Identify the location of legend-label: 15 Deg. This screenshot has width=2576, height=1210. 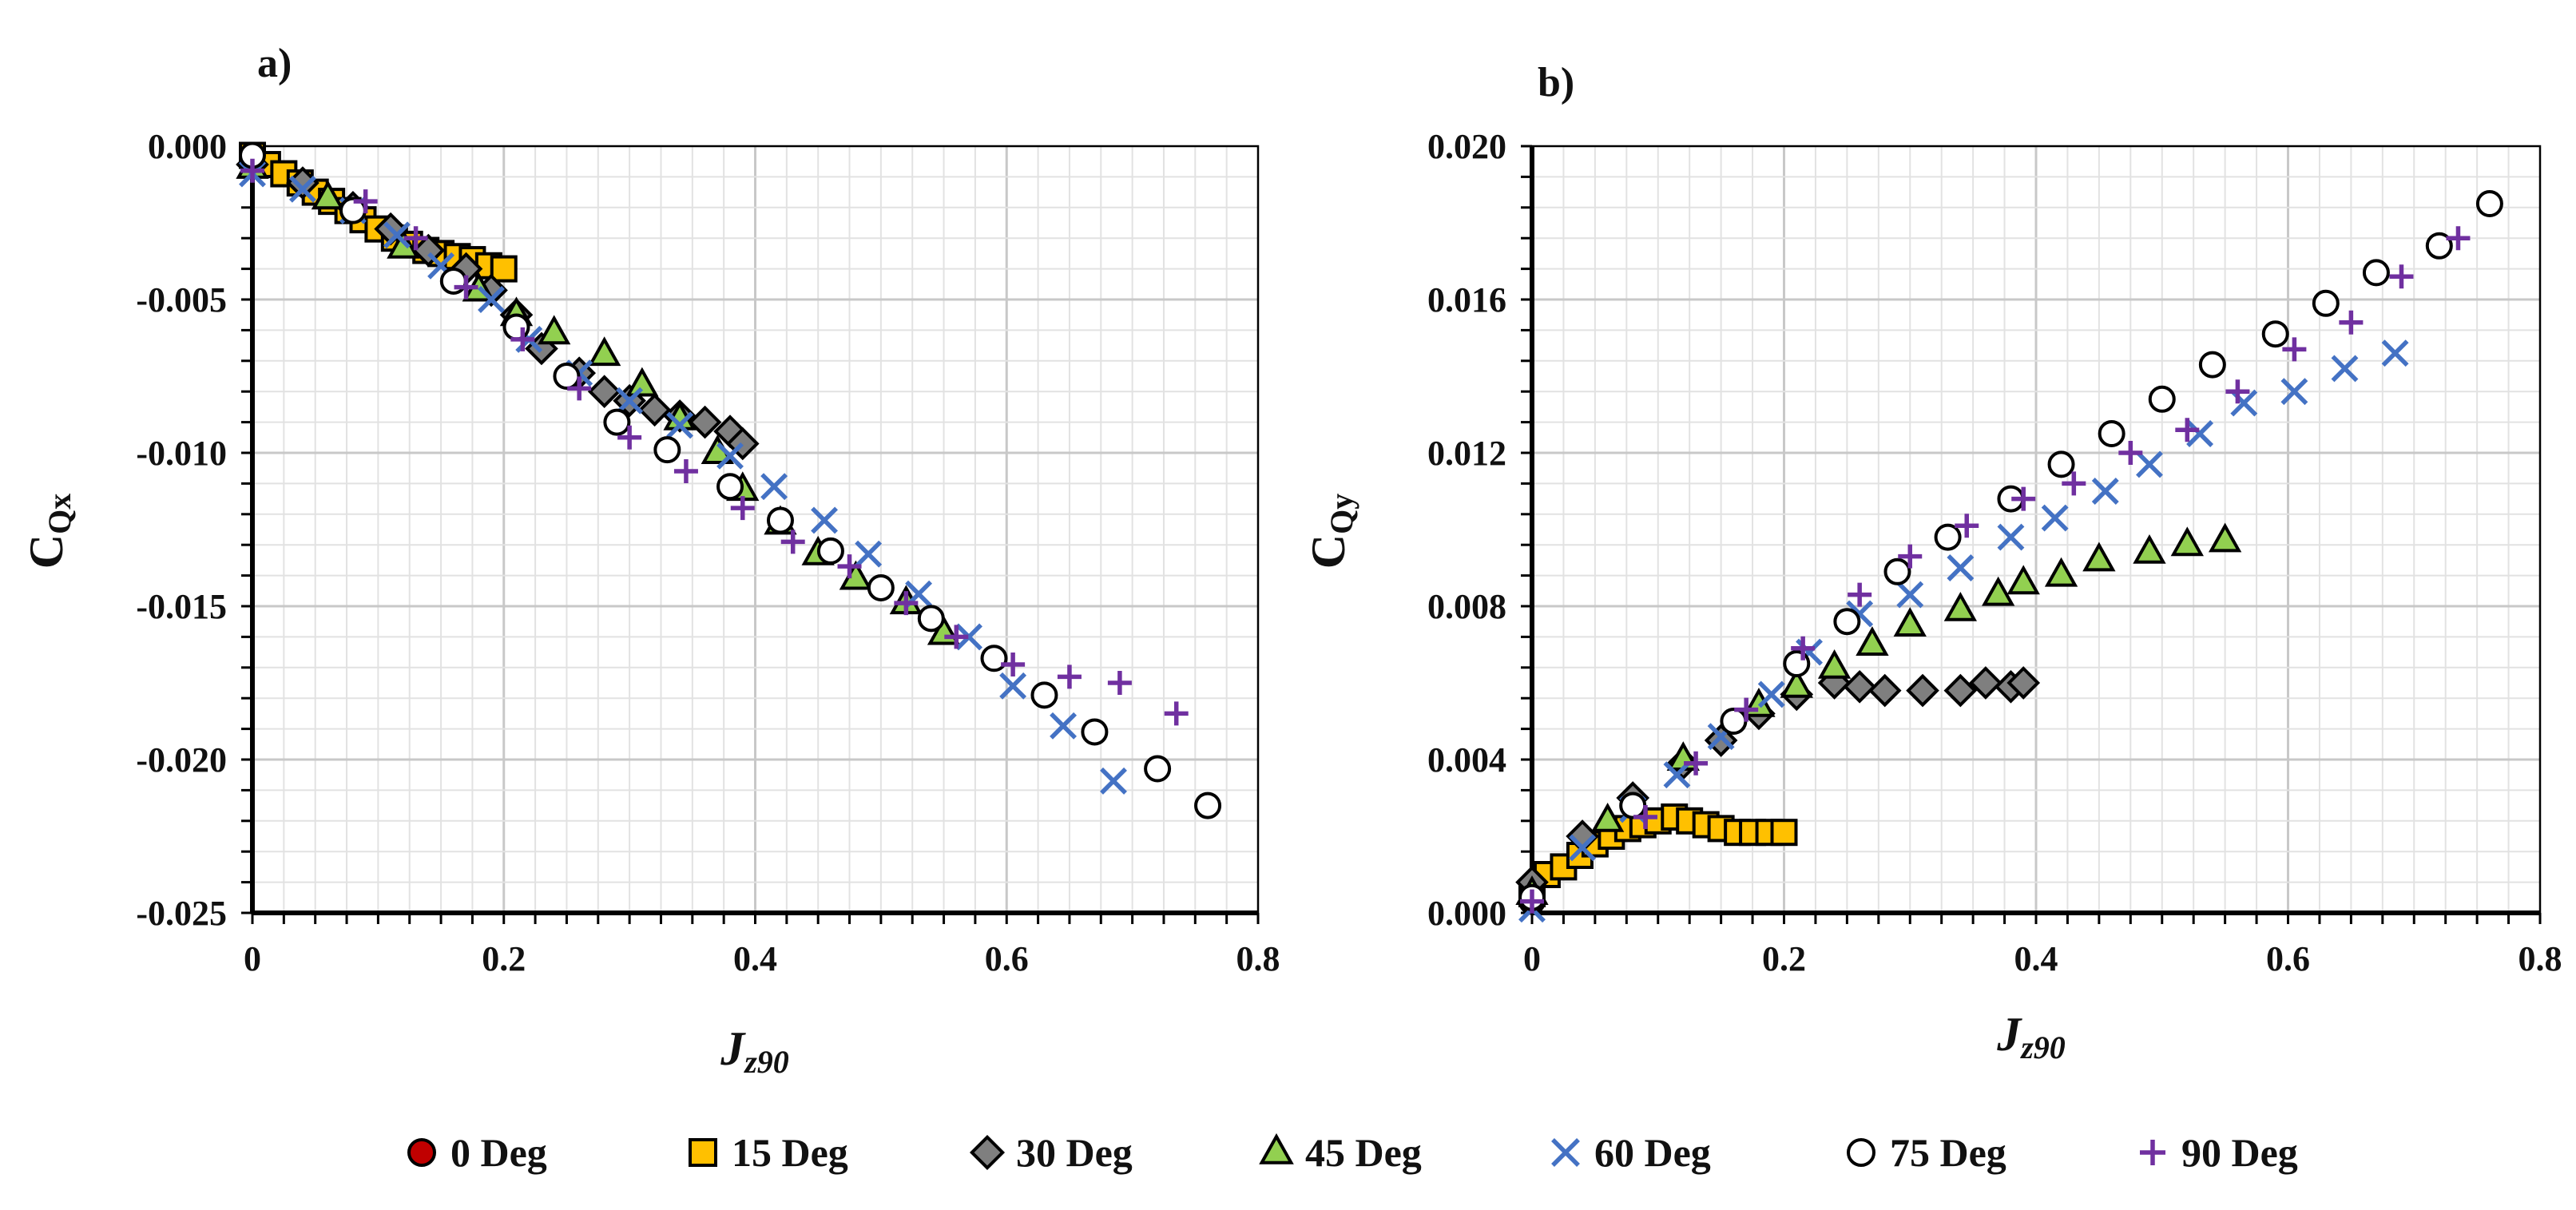
(790, 1152).